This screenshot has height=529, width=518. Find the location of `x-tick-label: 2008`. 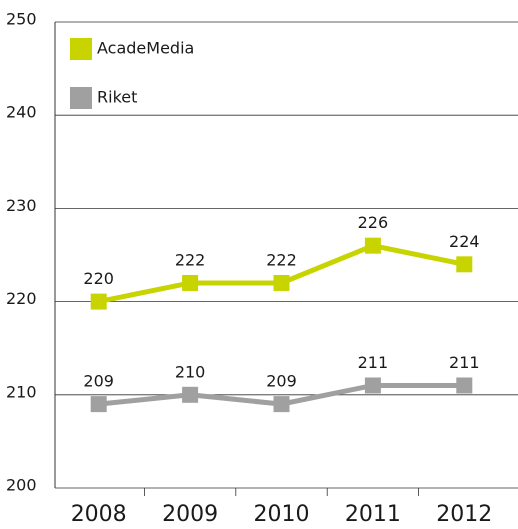

x-tick-label: 2008 is located at coordinates (99, 514).